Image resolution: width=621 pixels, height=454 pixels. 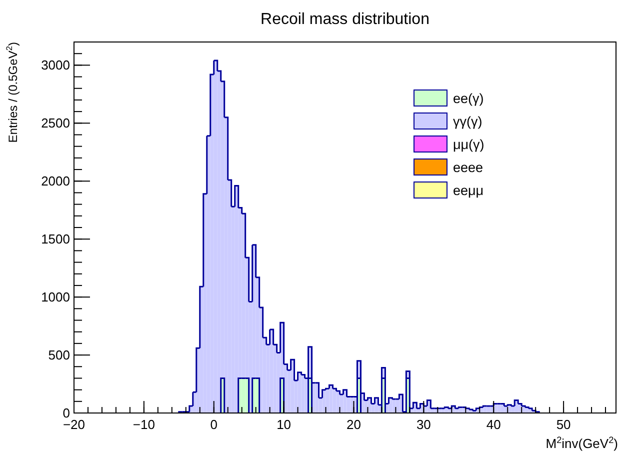 What do you see at coordinates (468, 167) in the screenshot?
I see `legend-label: eeee` at bounding box center [468, 167].